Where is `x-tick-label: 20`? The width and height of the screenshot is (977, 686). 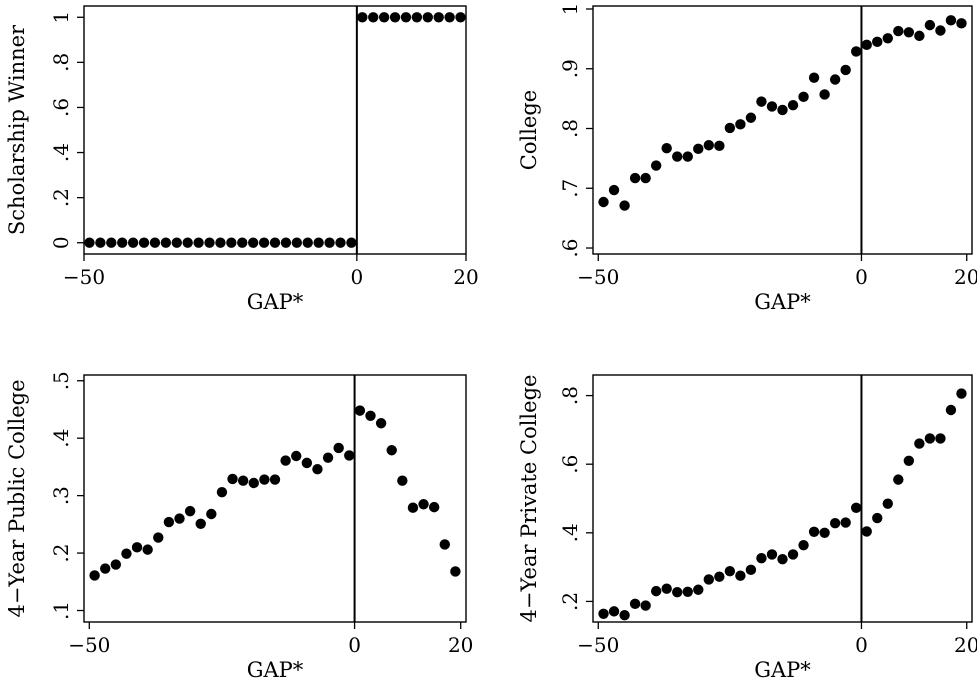
x-tick-label: 20 is located at coordinates (465, 277).